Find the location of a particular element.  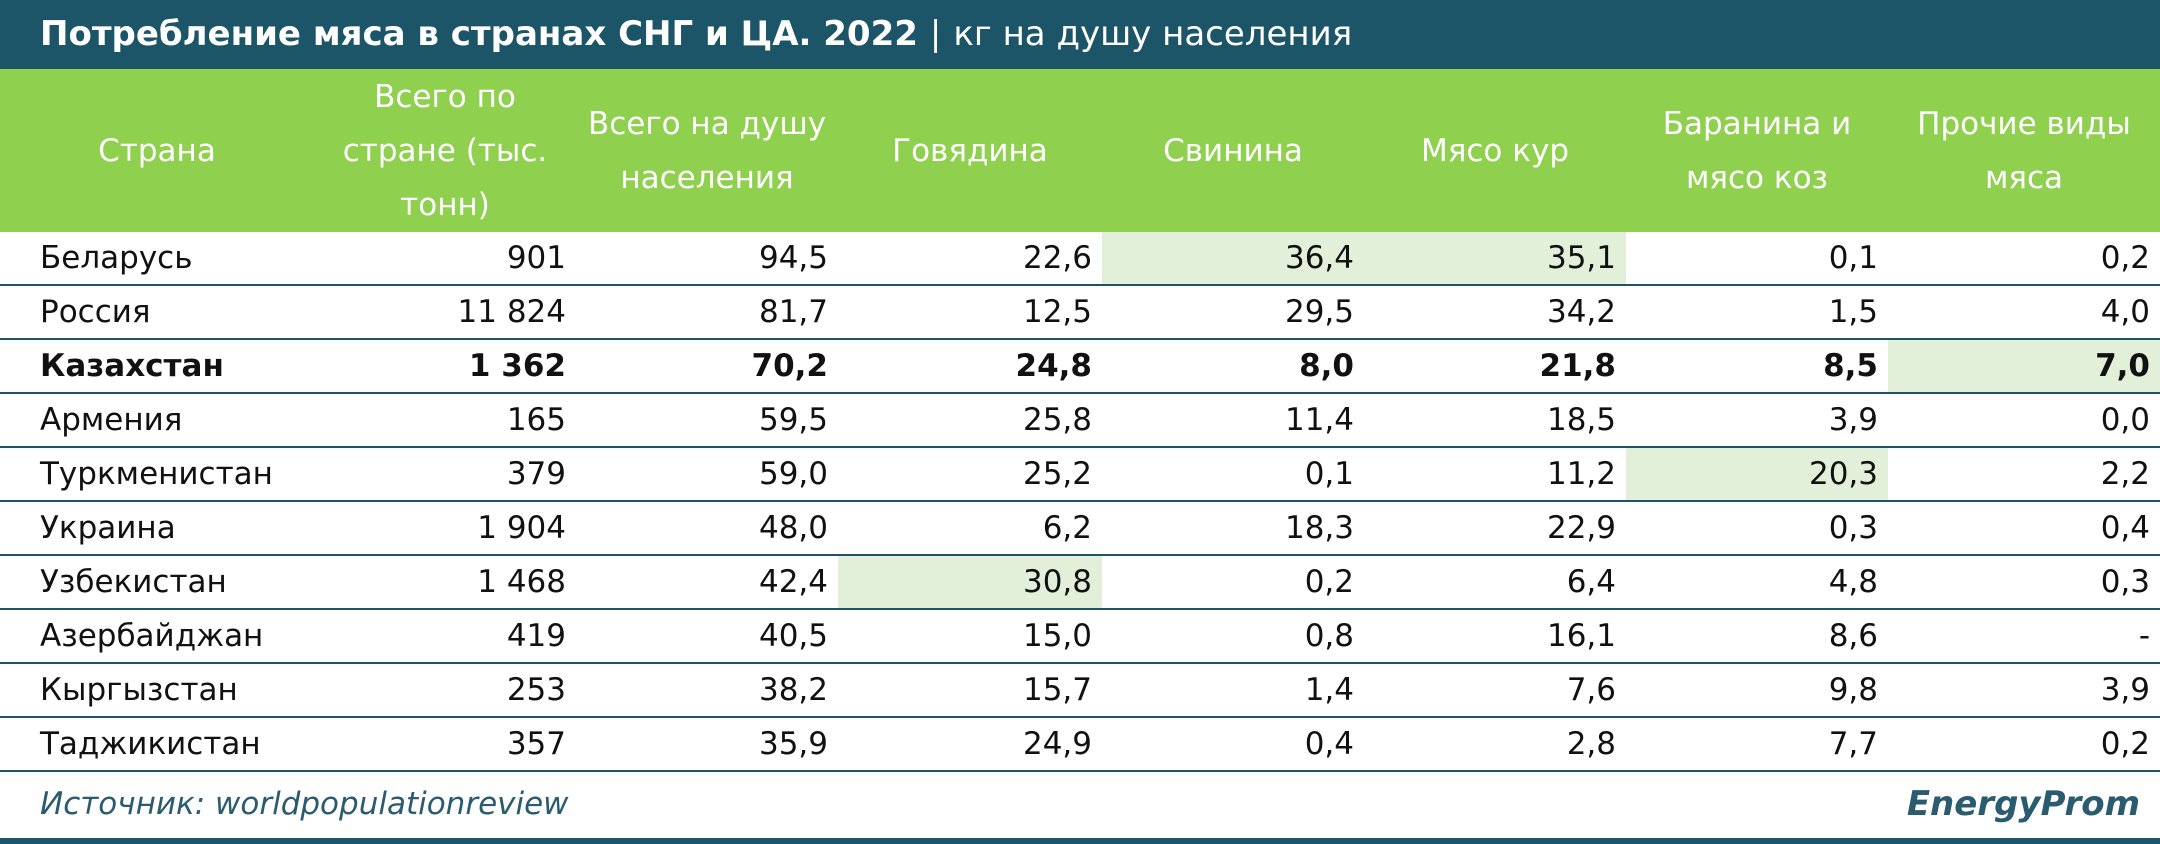

value-cell: 11 824 is located at coordinates (445, 312).